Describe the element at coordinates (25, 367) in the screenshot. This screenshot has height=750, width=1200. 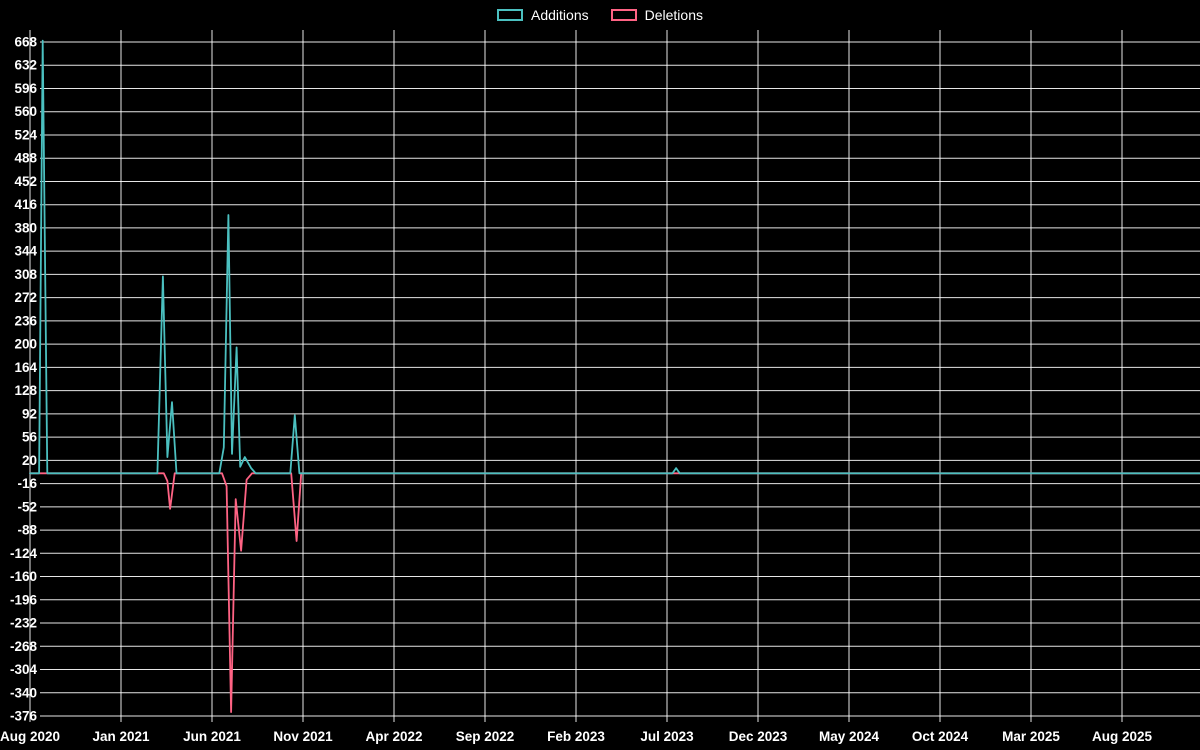
I see `y-tick-label: 164` at that location.